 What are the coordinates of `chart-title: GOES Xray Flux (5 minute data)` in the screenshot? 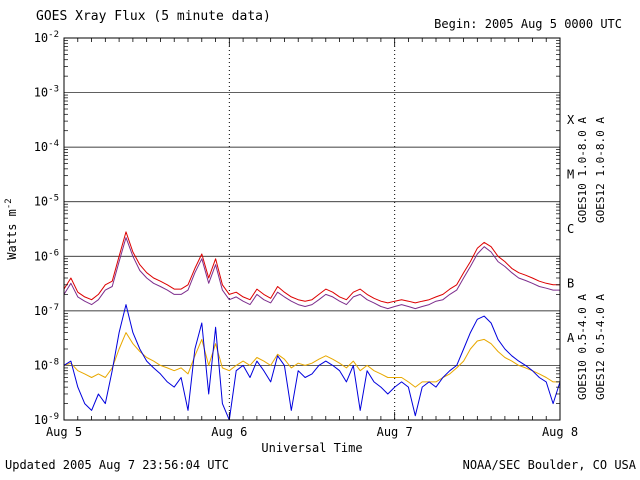 It's located at (153, 16).